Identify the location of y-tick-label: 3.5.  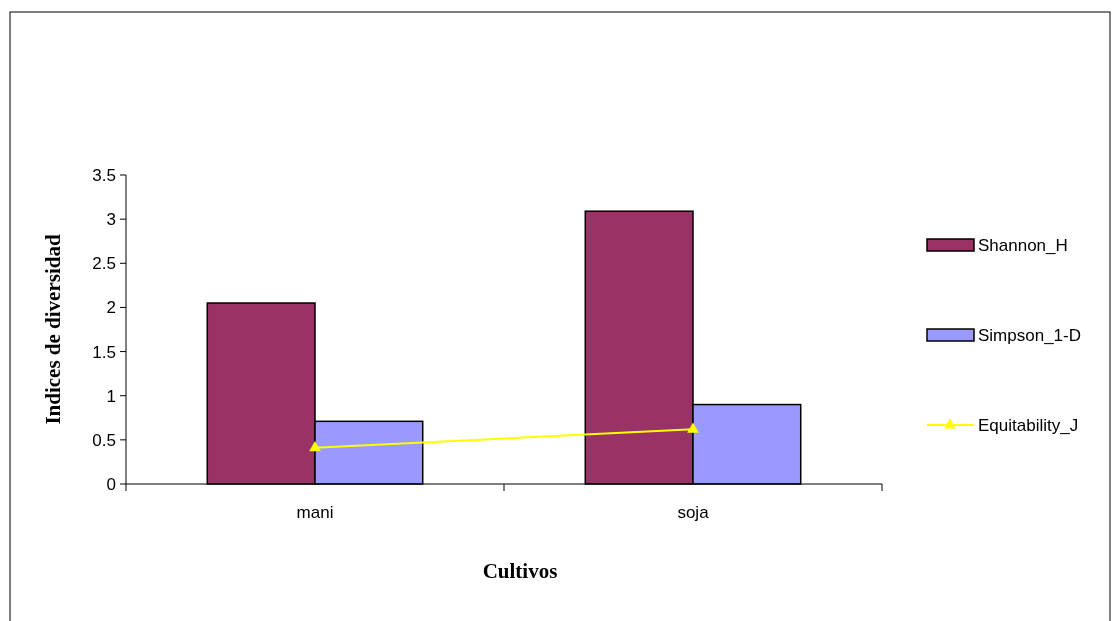
(104, 175).